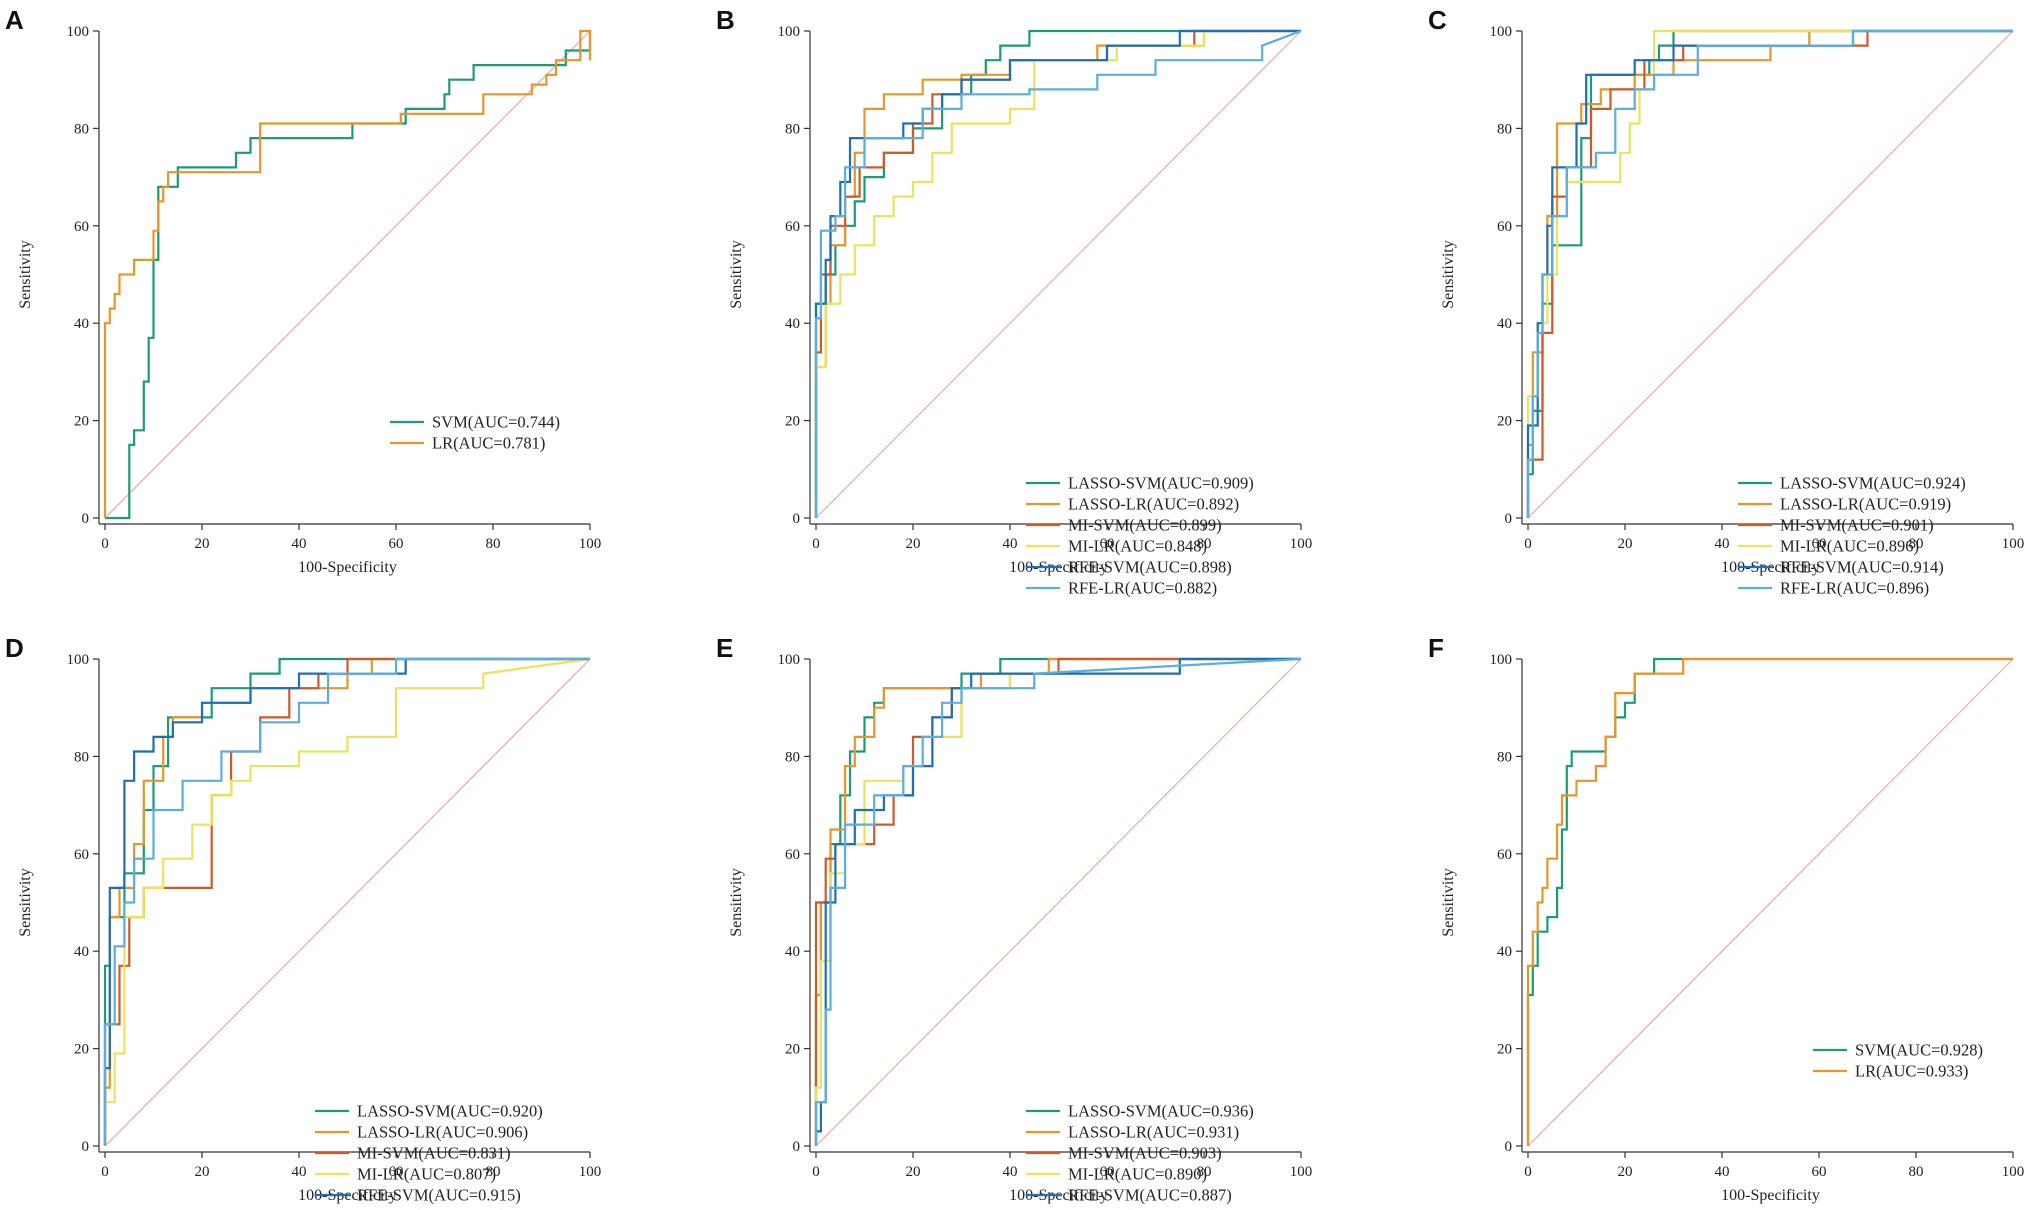  Describe the element at coordinates (1865, 504) in the screenshot. I see `legend-label-2: LASSO-LR(AUC=0.919)` at that location.